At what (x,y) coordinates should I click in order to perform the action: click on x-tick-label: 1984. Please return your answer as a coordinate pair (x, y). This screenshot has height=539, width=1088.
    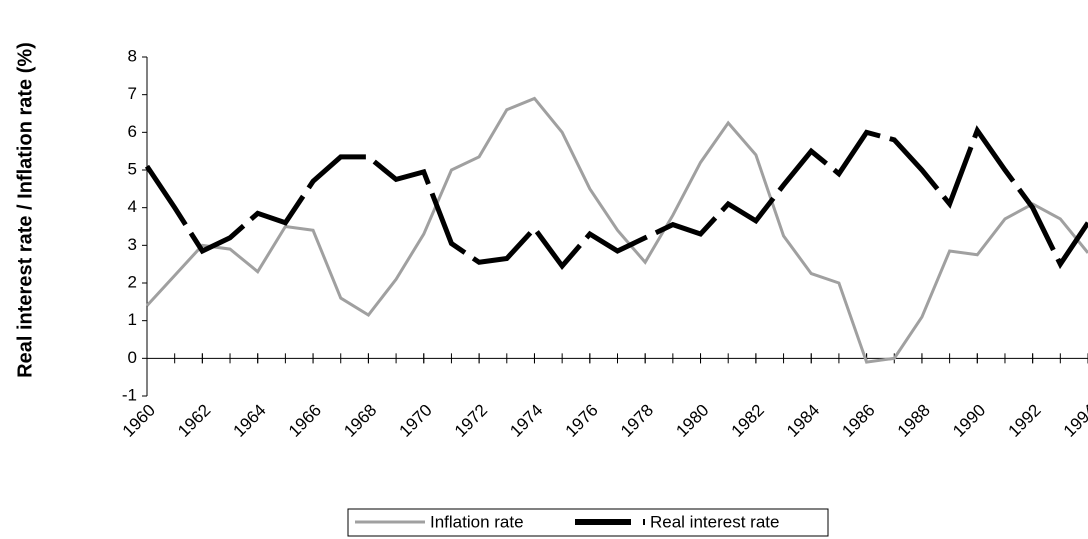
    Looking at the image, I should click on (803, 421).